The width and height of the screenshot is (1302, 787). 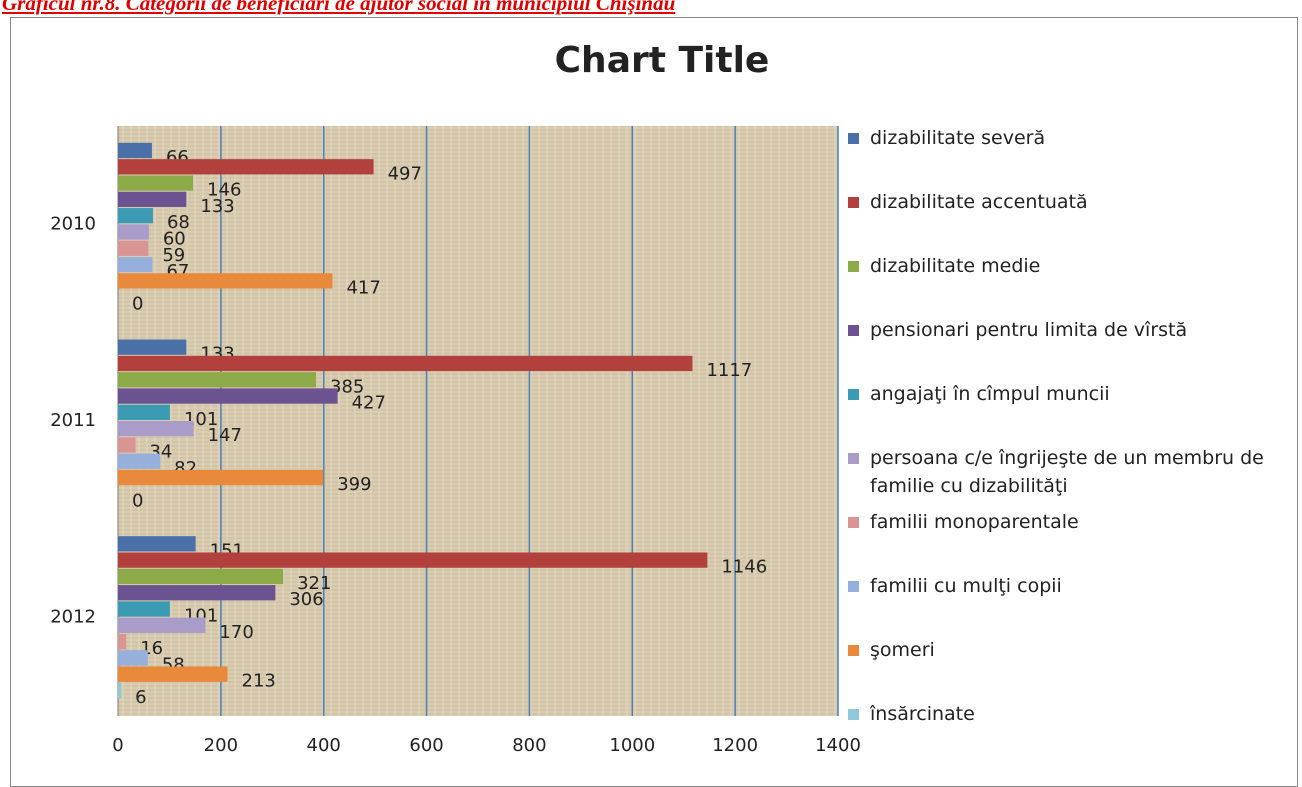 I want to click on legend-item: dizabilitate accentuată, so click(x=1068, y=202).